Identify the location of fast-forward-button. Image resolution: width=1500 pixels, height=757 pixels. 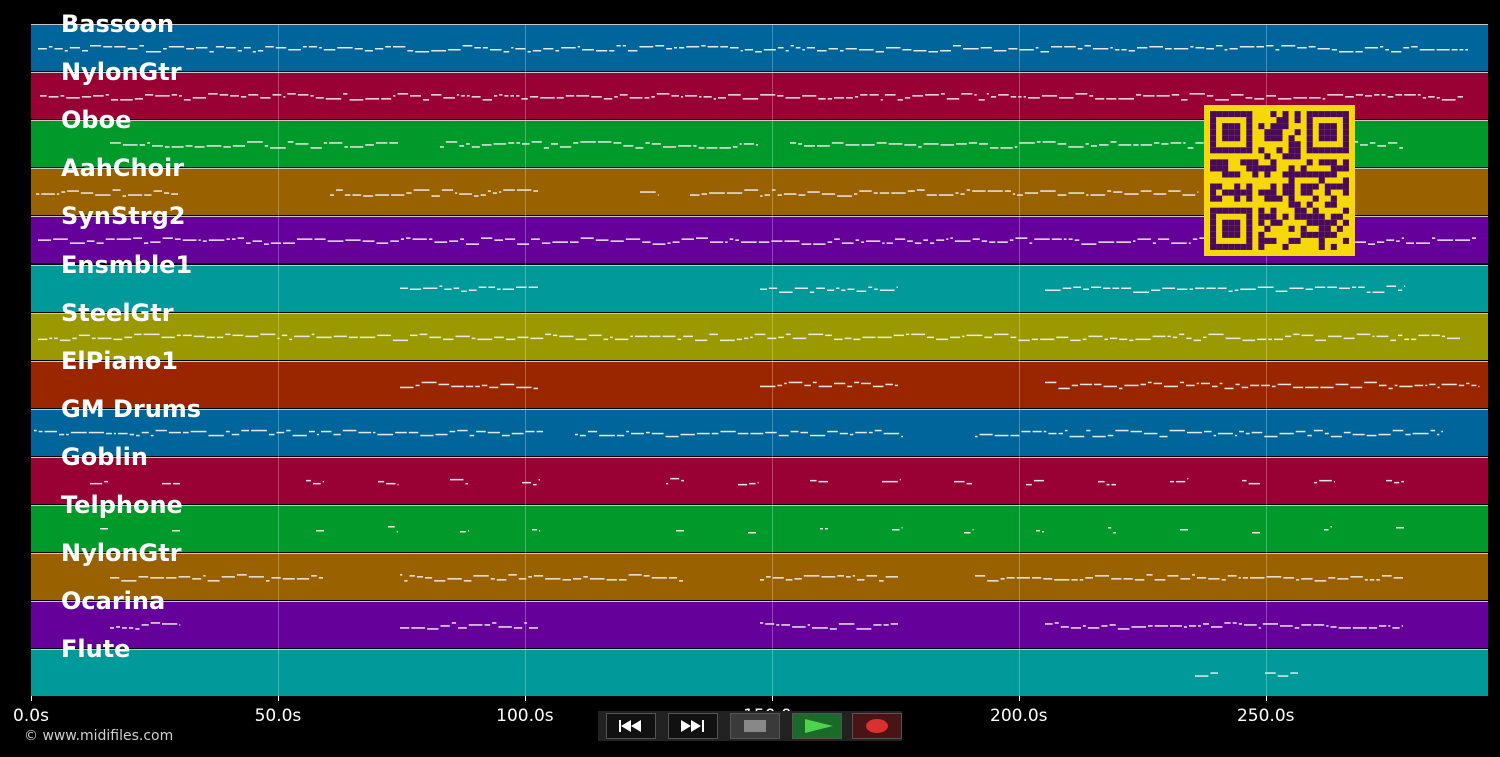
(693, 726).